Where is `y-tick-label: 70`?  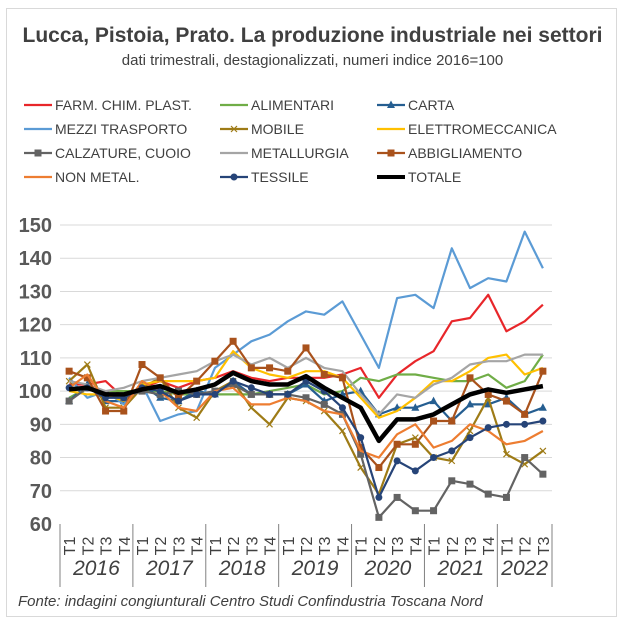
y-tick-label: 70 is located at coordinates (41, 492).